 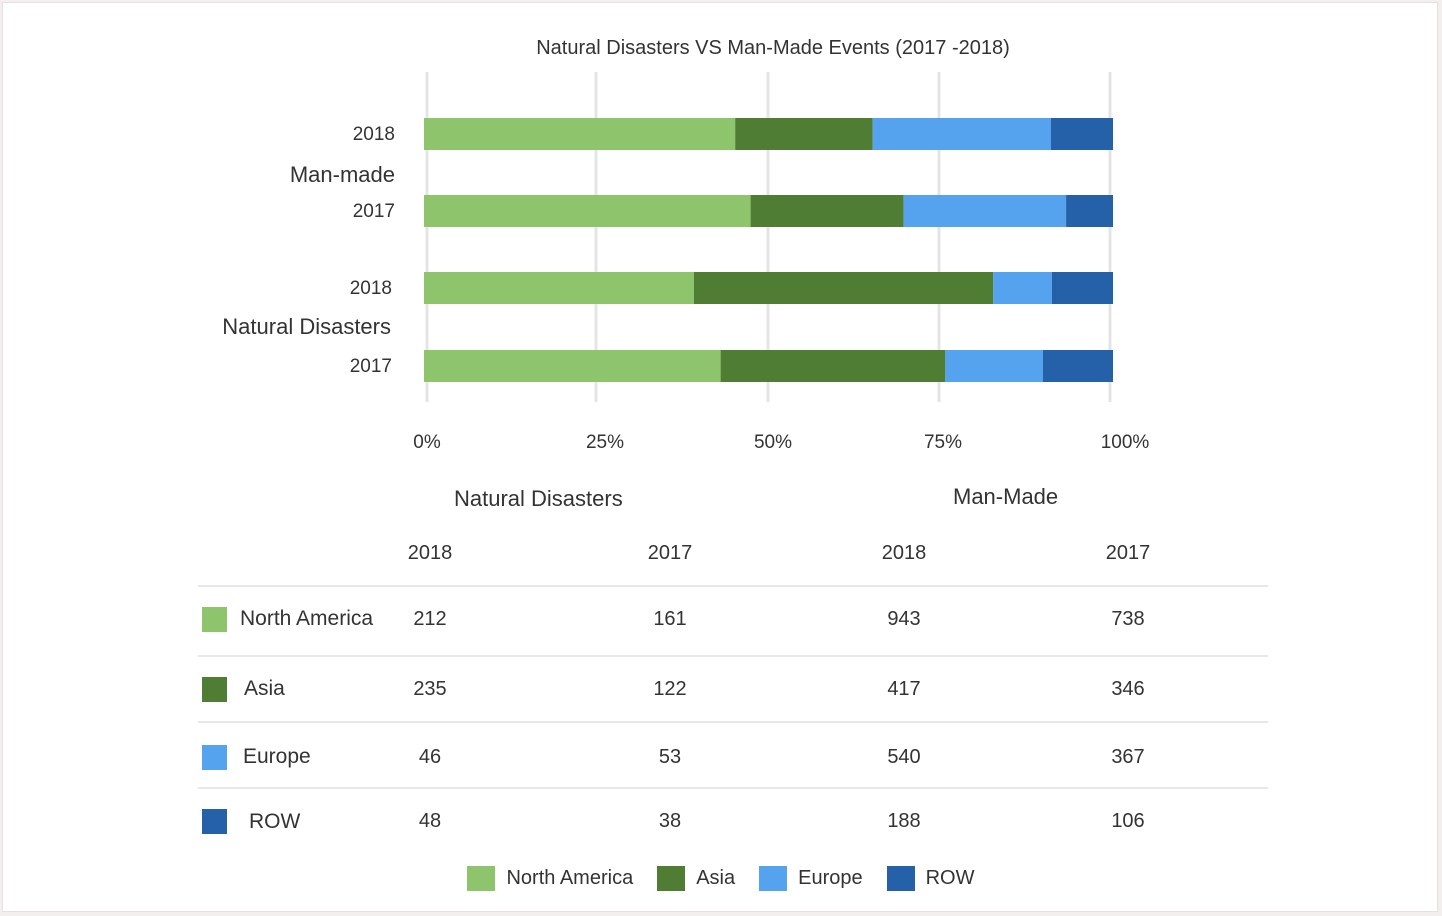 What do you see at coordinates (538, 498) in the screenshot?
I see `table-header-natural-disasters: Natural Disasters` at bounding box center [538, 498].